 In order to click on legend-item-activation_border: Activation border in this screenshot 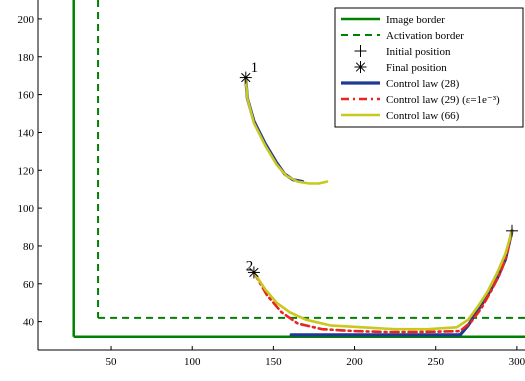, I will do `click(402, 36)`.